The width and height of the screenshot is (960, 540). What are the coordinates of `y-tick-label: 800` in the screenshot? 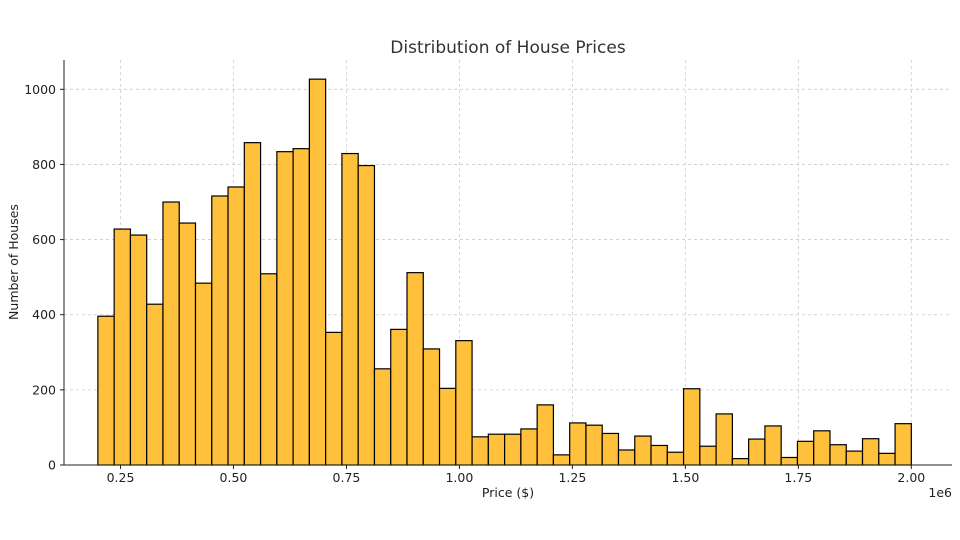 It's located at (44, 164).